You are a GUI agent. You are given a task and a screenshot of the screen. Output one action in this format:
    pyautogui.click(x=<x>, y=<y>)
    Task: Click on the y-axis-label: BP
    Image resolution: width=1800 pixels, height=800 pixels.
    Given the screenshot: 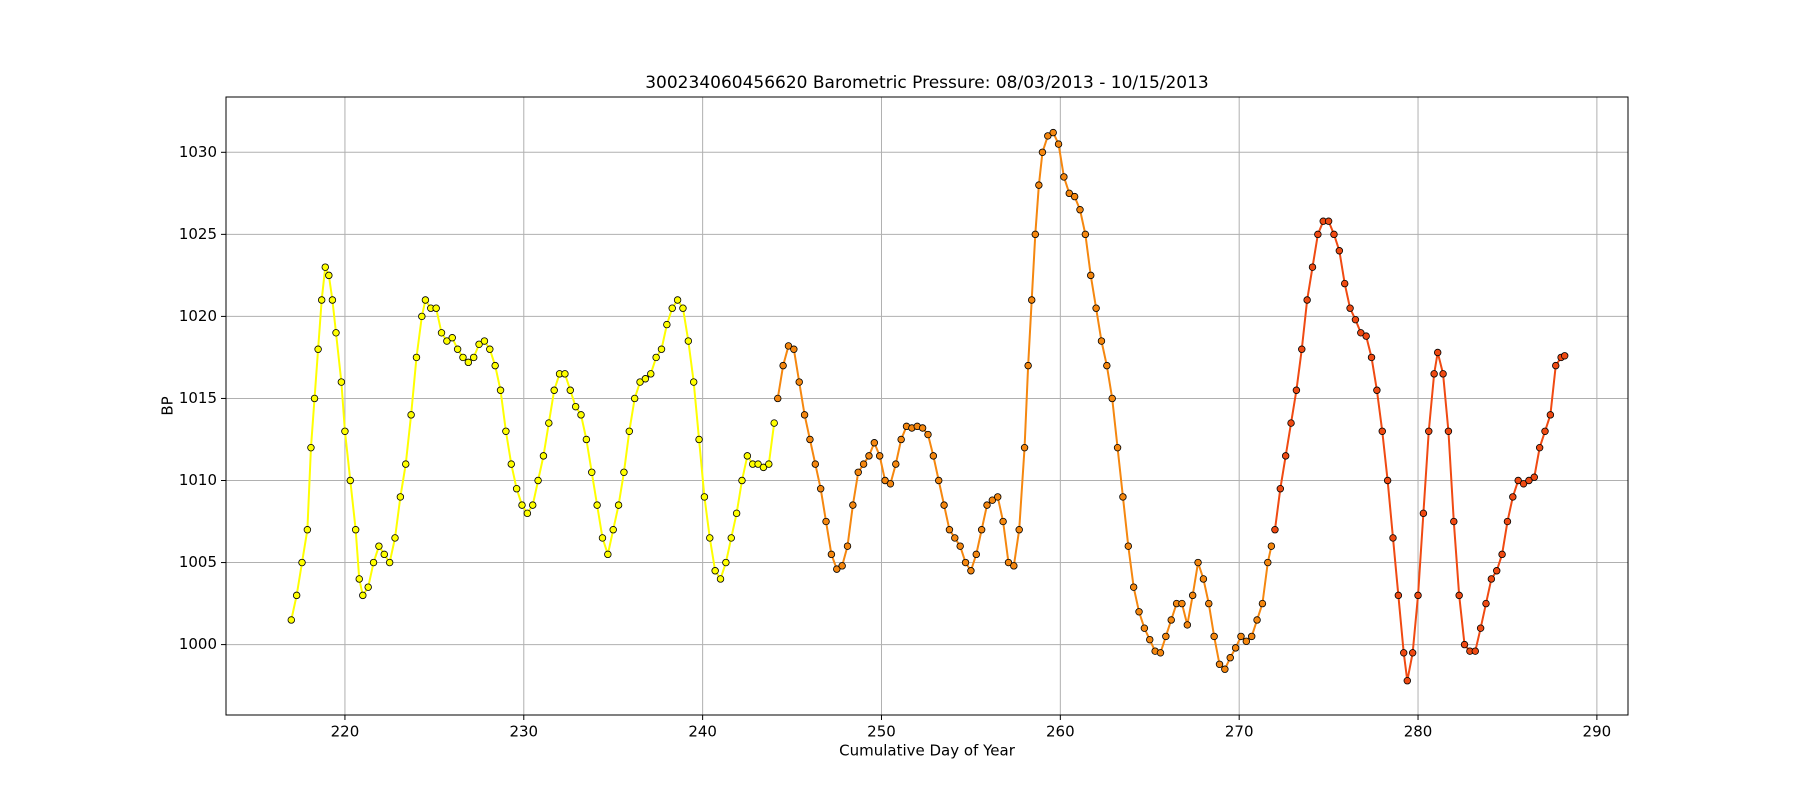 What is the action you would take?
    pyautogui.click(x=168, y=405)
    